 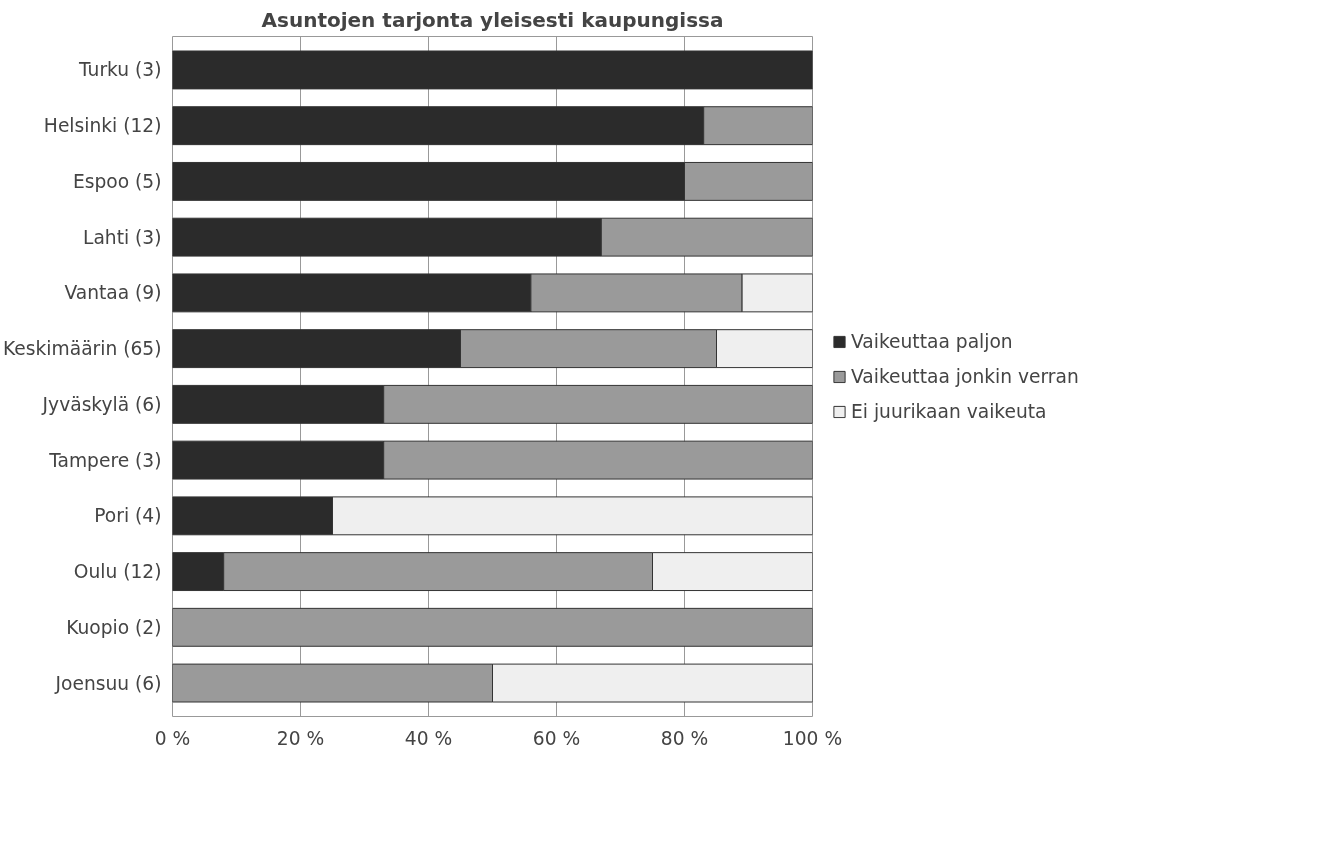 What do you see at coordinates (300, 738) in the screenshot?
I see `x-tick-label: 20 %` at bounding box center [300, 738].